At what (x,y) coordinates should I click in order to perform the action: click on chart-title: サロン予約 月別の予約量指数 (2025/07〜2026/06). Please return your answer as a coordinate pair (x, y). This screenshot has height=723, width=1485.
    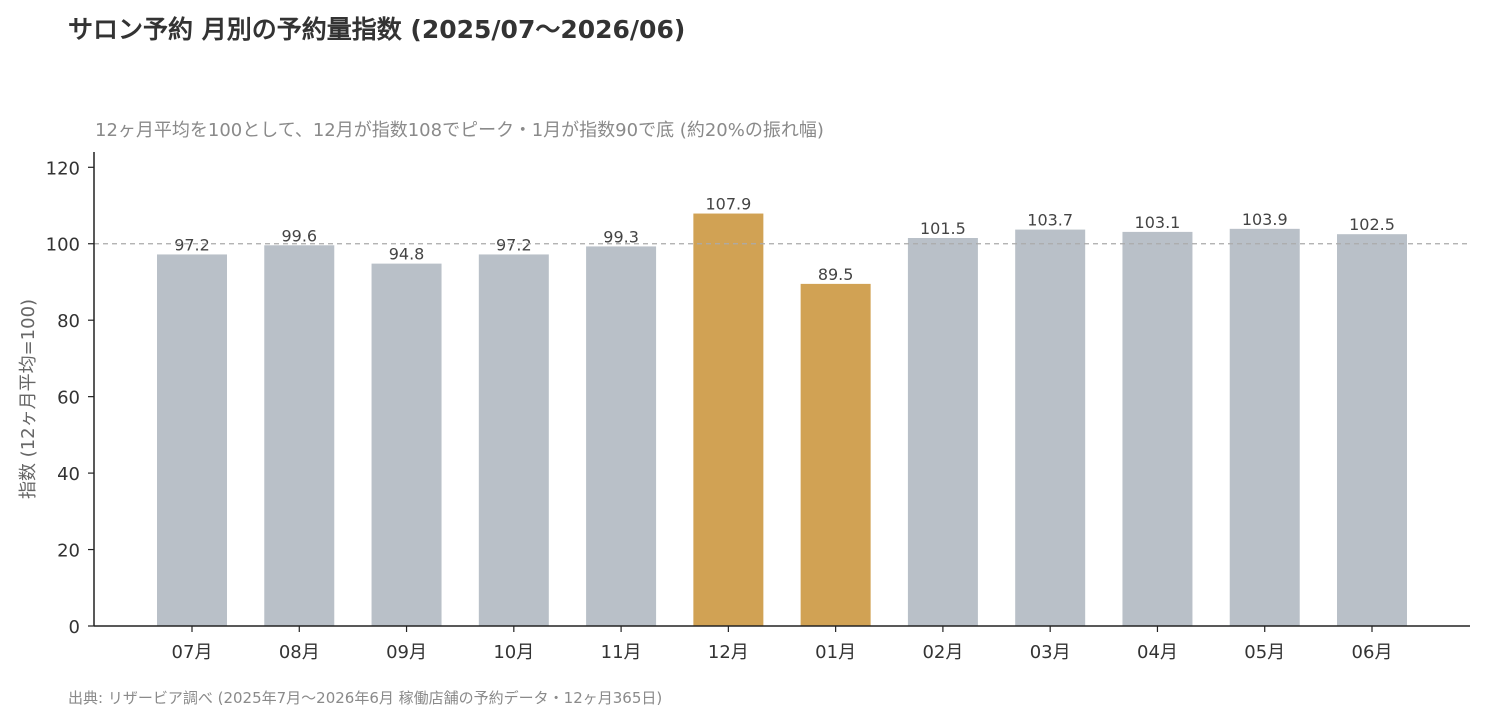
    Looking at the image, I should click on (377, 29).